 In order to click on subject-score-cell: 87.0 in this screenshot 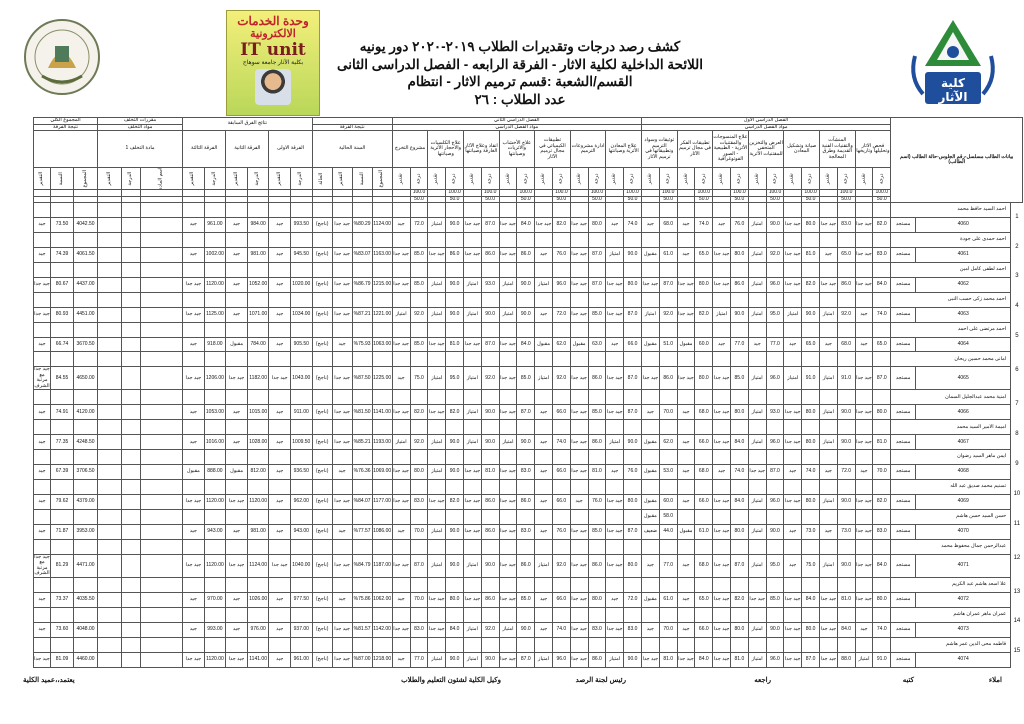, I will do `click(668, 284)`.